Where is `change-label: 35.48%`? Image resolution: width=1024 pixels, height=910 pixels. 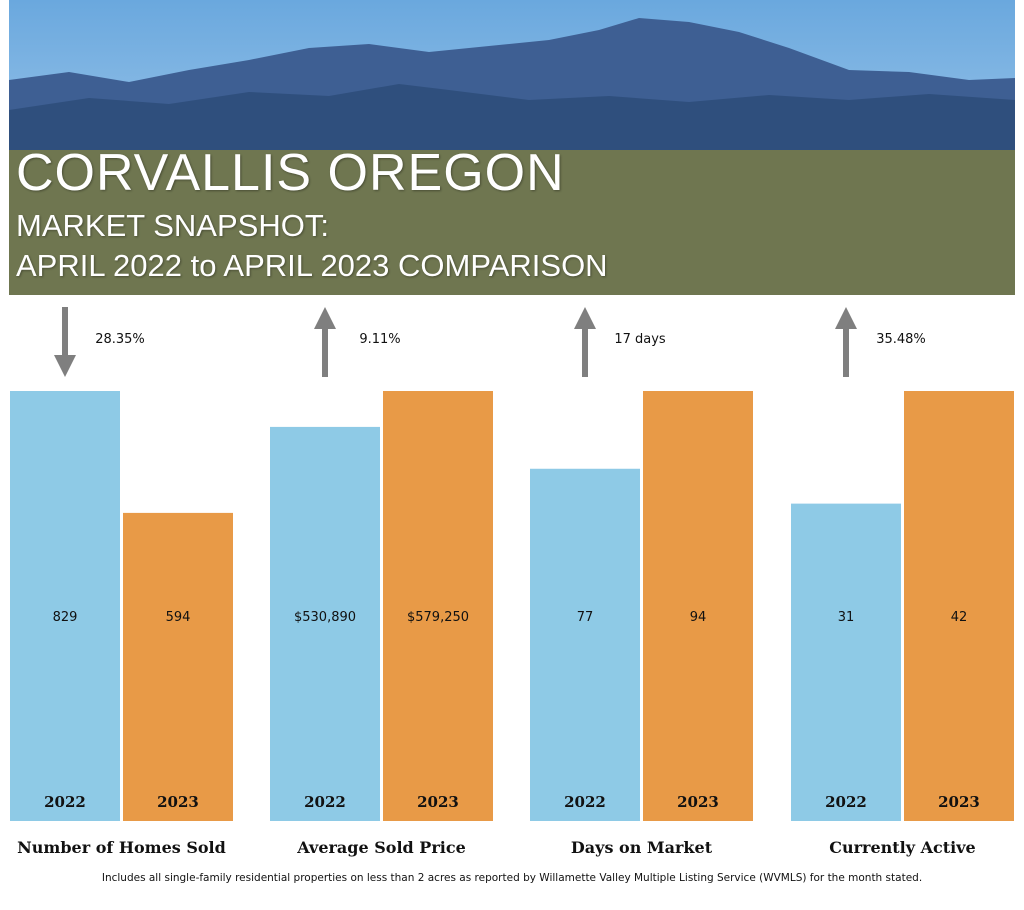
change-label: 35.48% is located at coordinates (901, 339).